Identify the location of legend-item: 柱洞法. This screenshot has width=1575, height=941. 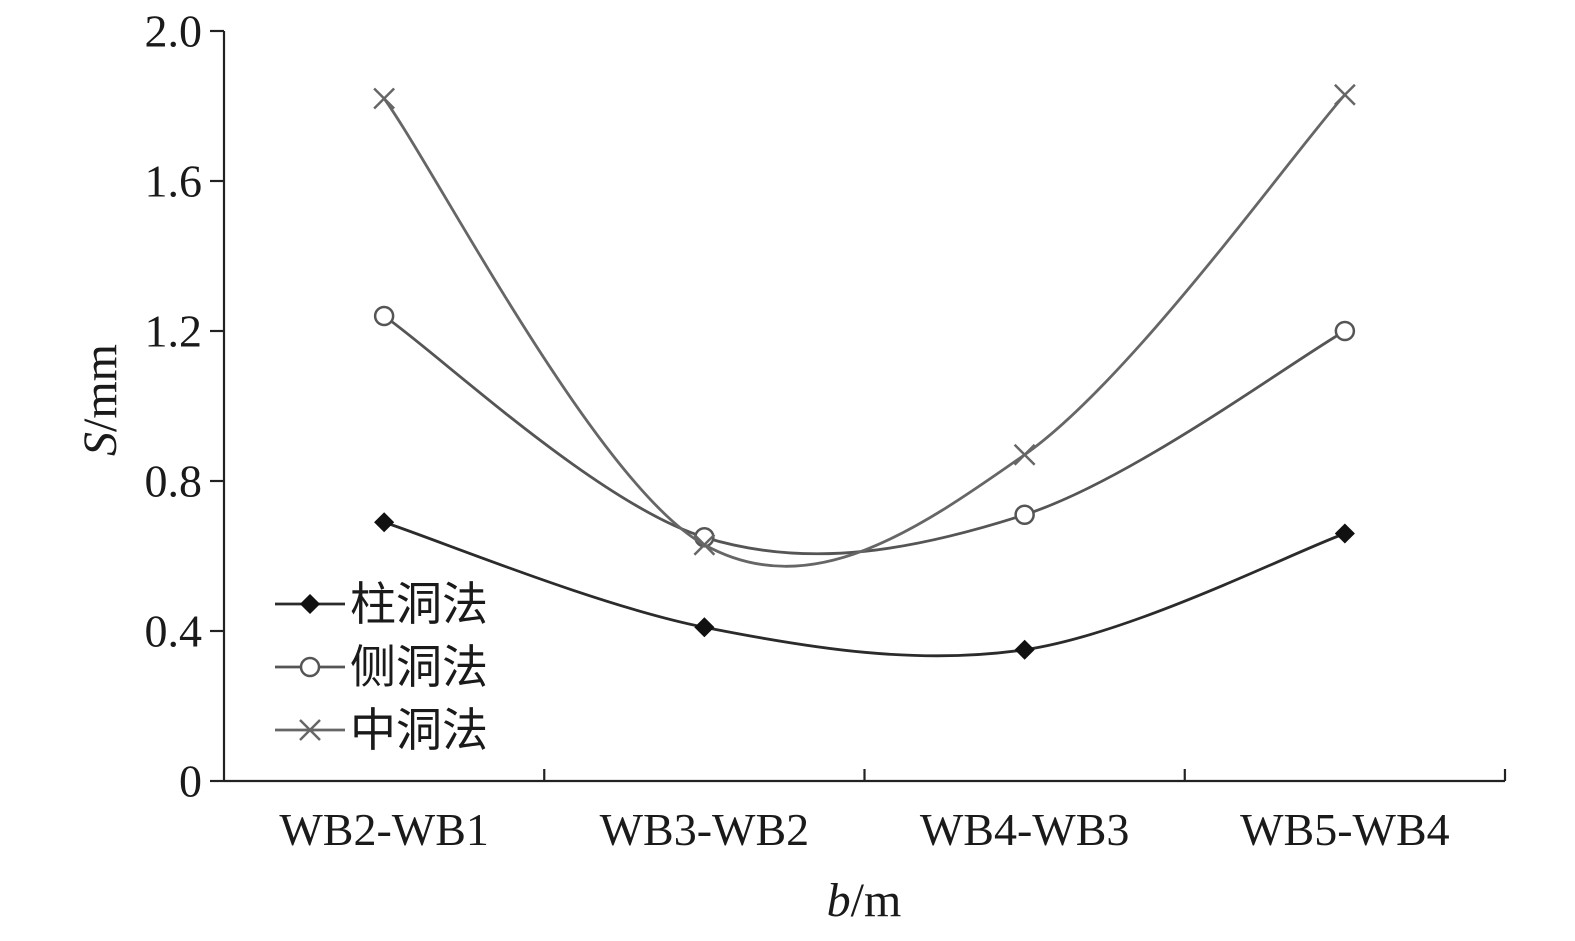
(381, 604).